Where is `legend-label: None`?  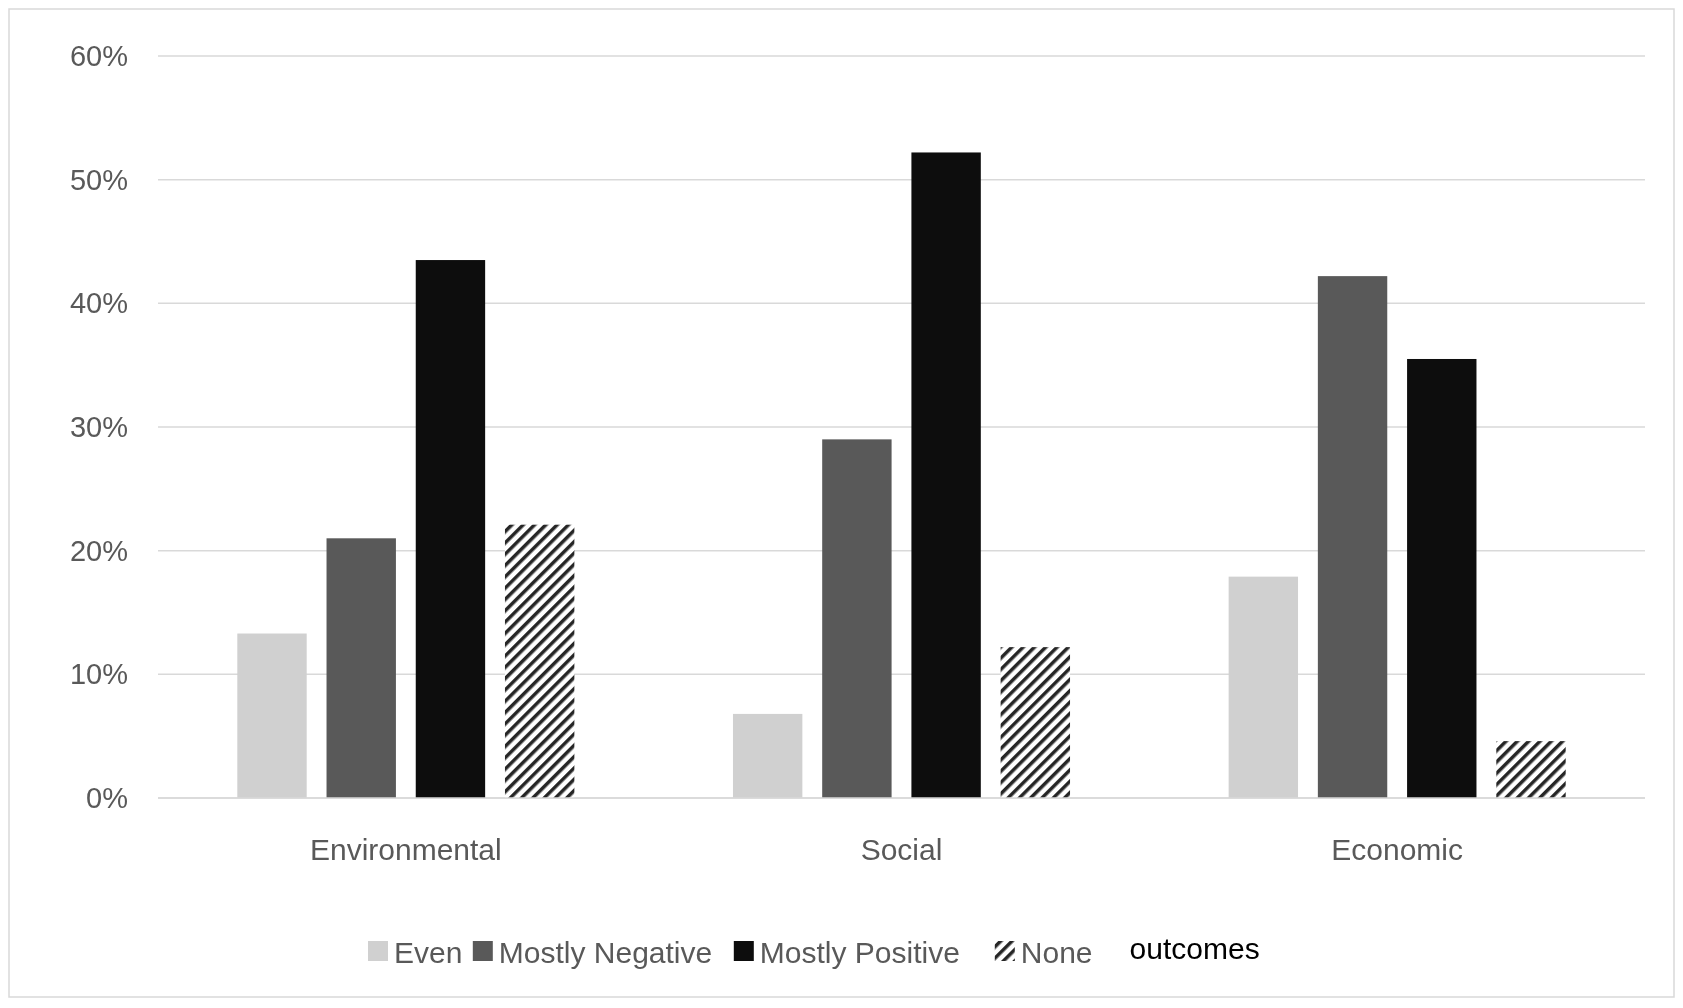 legend-label: None is located at coordinates (1056, 952).